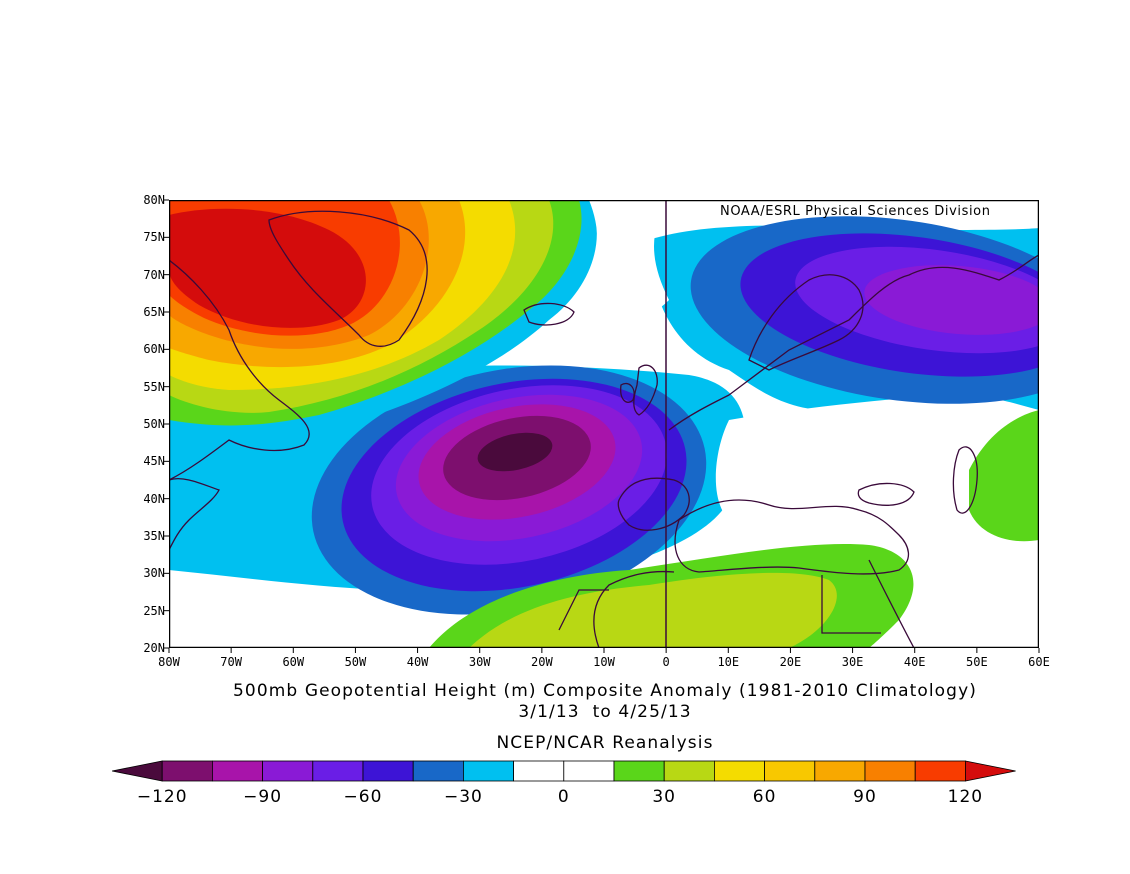  I want to click on colorbar-label: −30, so click(463, 797).